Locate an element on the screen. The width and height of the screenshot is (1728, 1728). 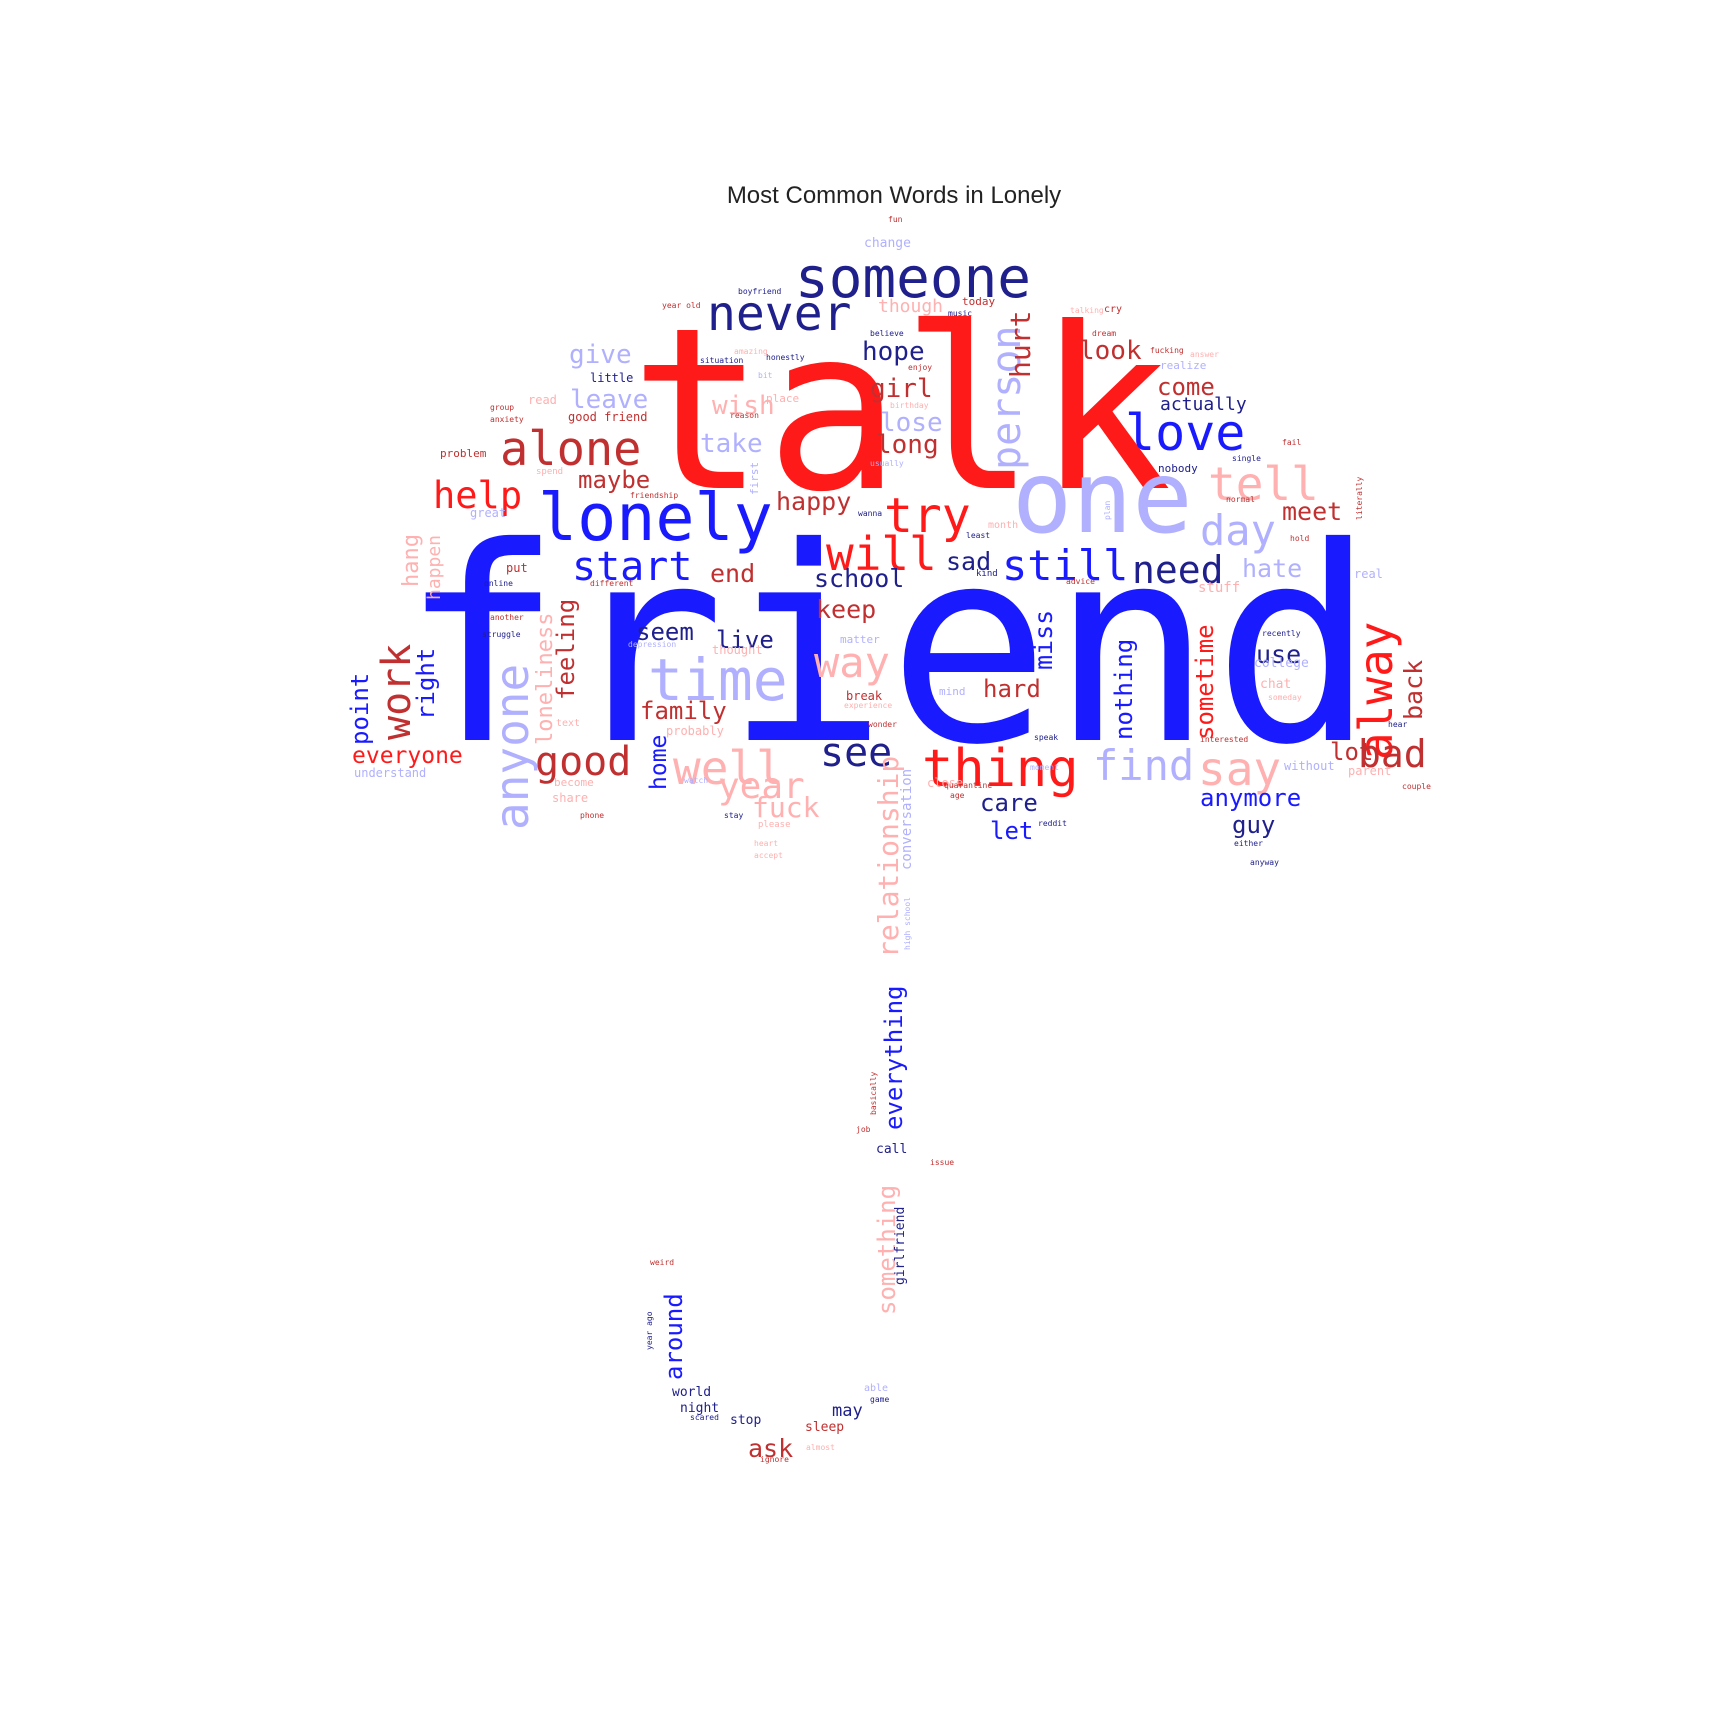
word-hurt: hurt is located at coordinates (1020, 344).